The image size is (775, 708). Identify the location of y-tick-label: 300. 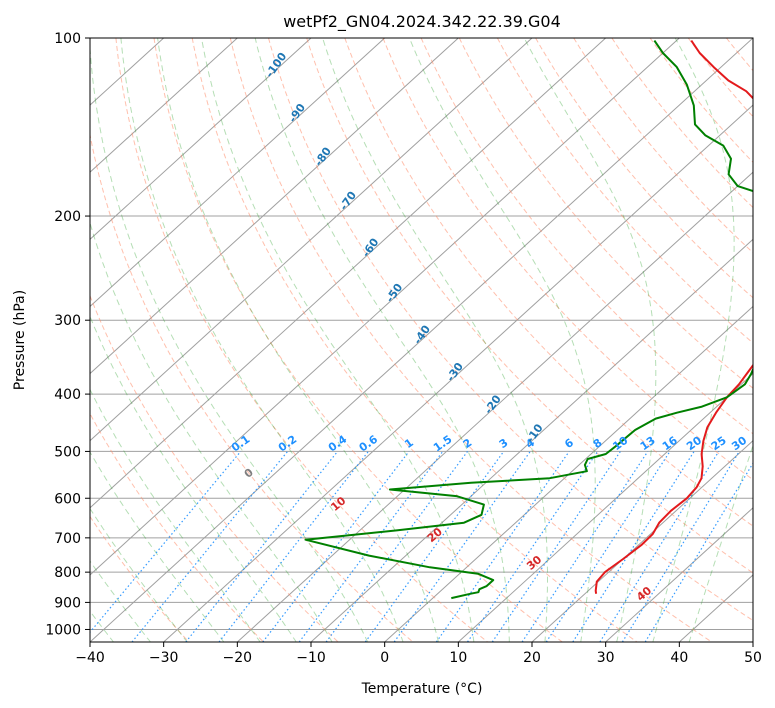
(67, 321).